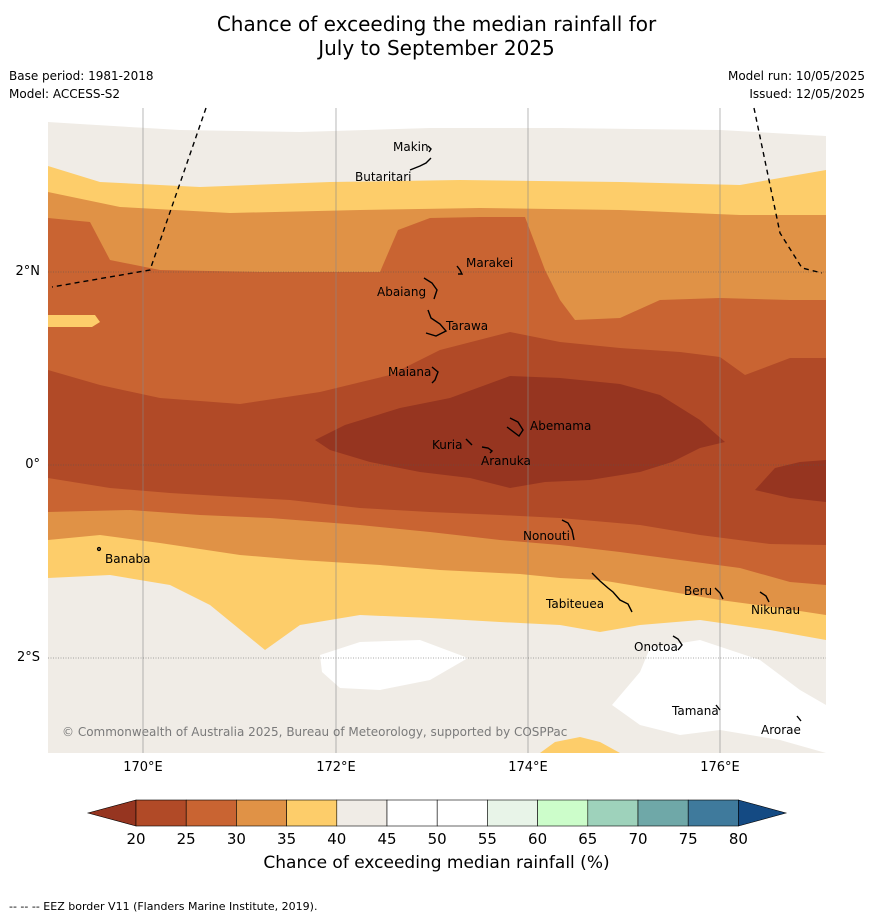 Image resolution: width=873 pixels, height=919 pixels. I want to click on colorbar-tick-label: 65, so click(587, 839).